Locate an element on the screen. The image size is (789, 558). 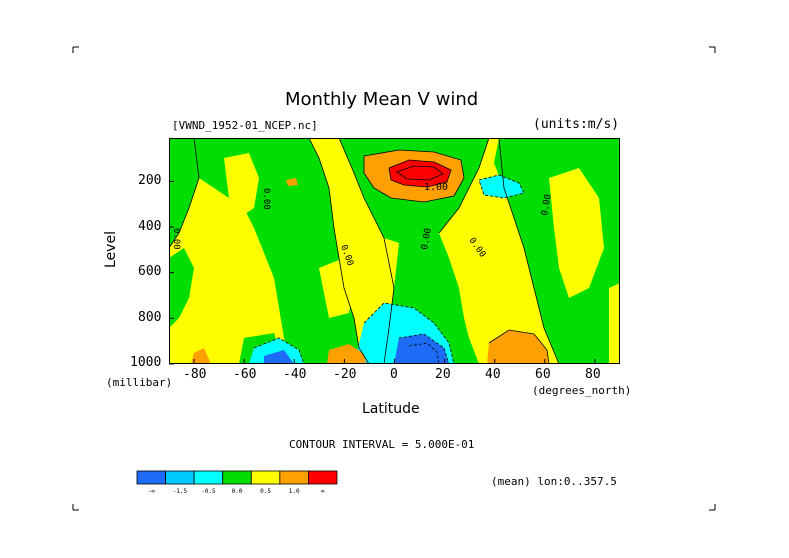
field-red-upper is located at coordinates (420, 173).